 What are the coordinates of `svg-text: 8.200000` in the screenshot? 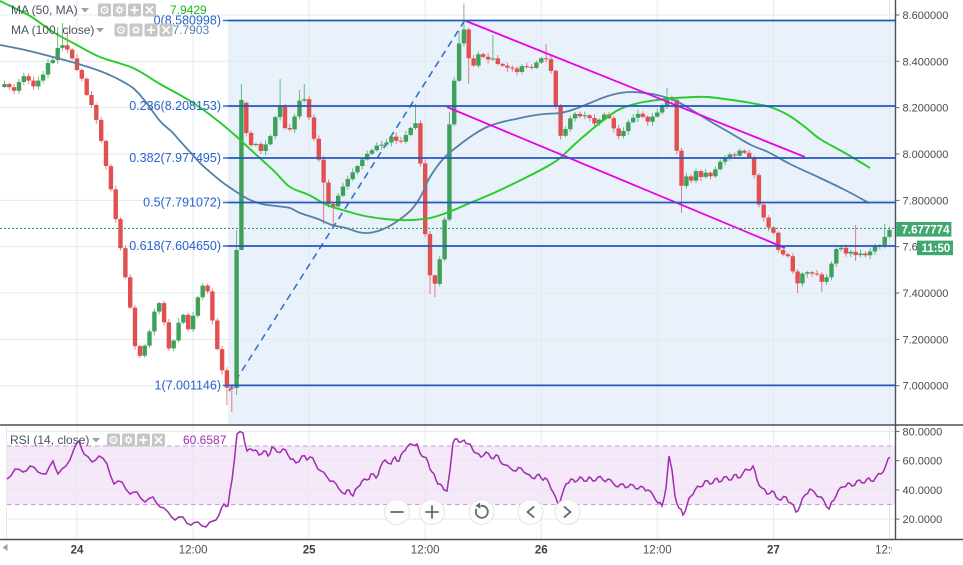 It's located at (926, 109).